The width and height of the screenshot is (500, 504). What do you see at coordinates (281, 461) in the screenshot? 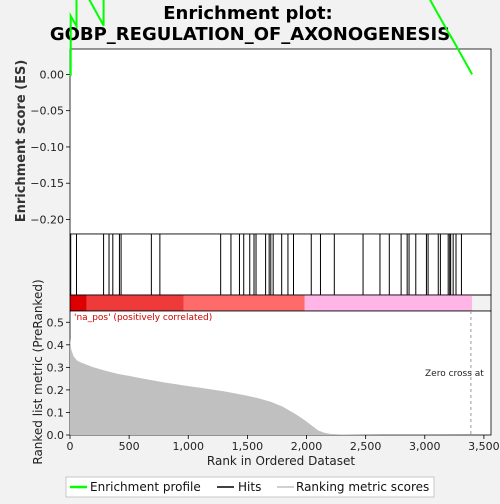
I see `rank-x-axis-label: Rank in Ordered Dataset` at bounding box center [281, 461].